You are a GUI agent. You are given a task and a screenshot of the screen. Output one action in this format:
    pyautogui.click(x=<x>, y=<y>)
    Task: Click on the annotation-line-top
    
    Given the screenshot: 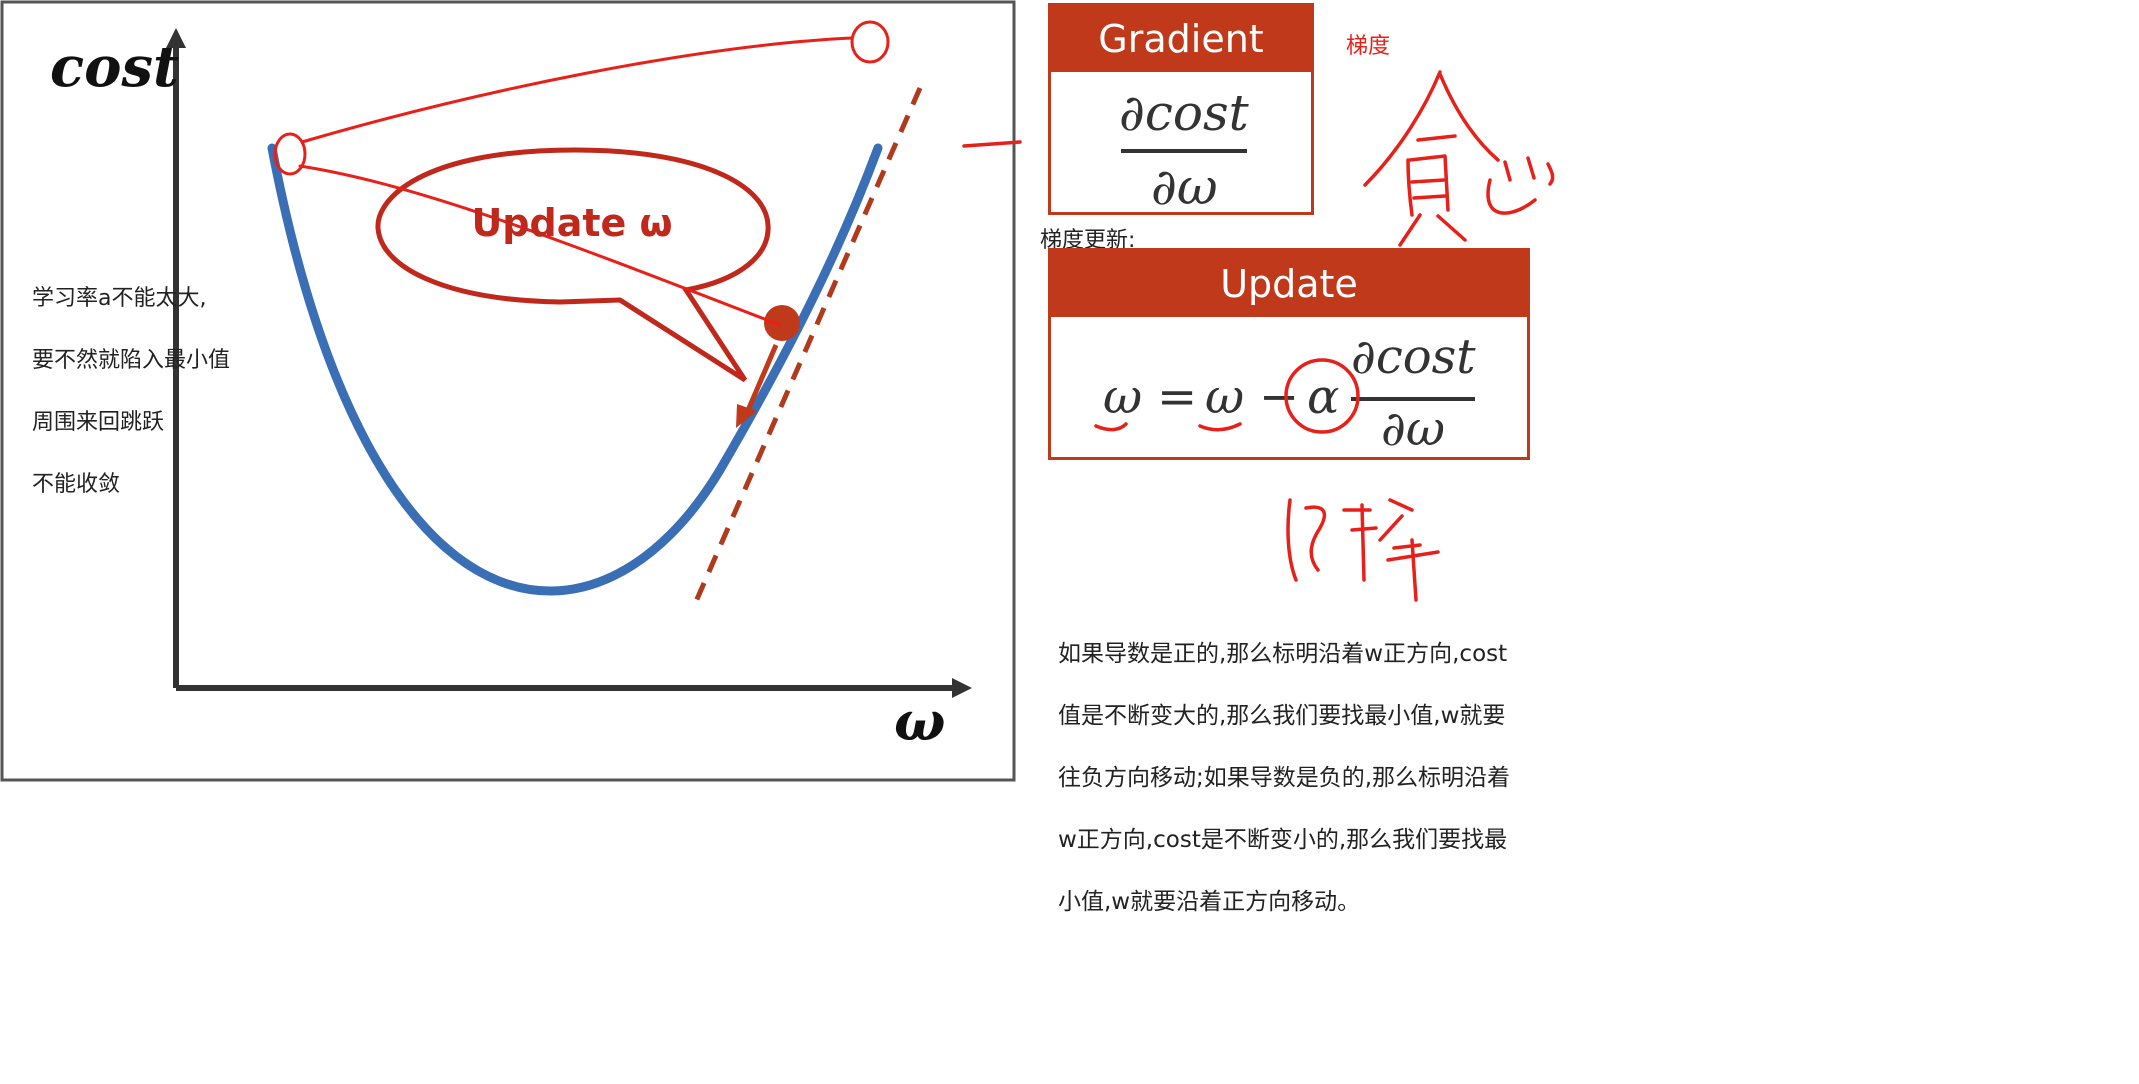 What is the action you would take?
    pyautogui.click(x=577, y=90)
    